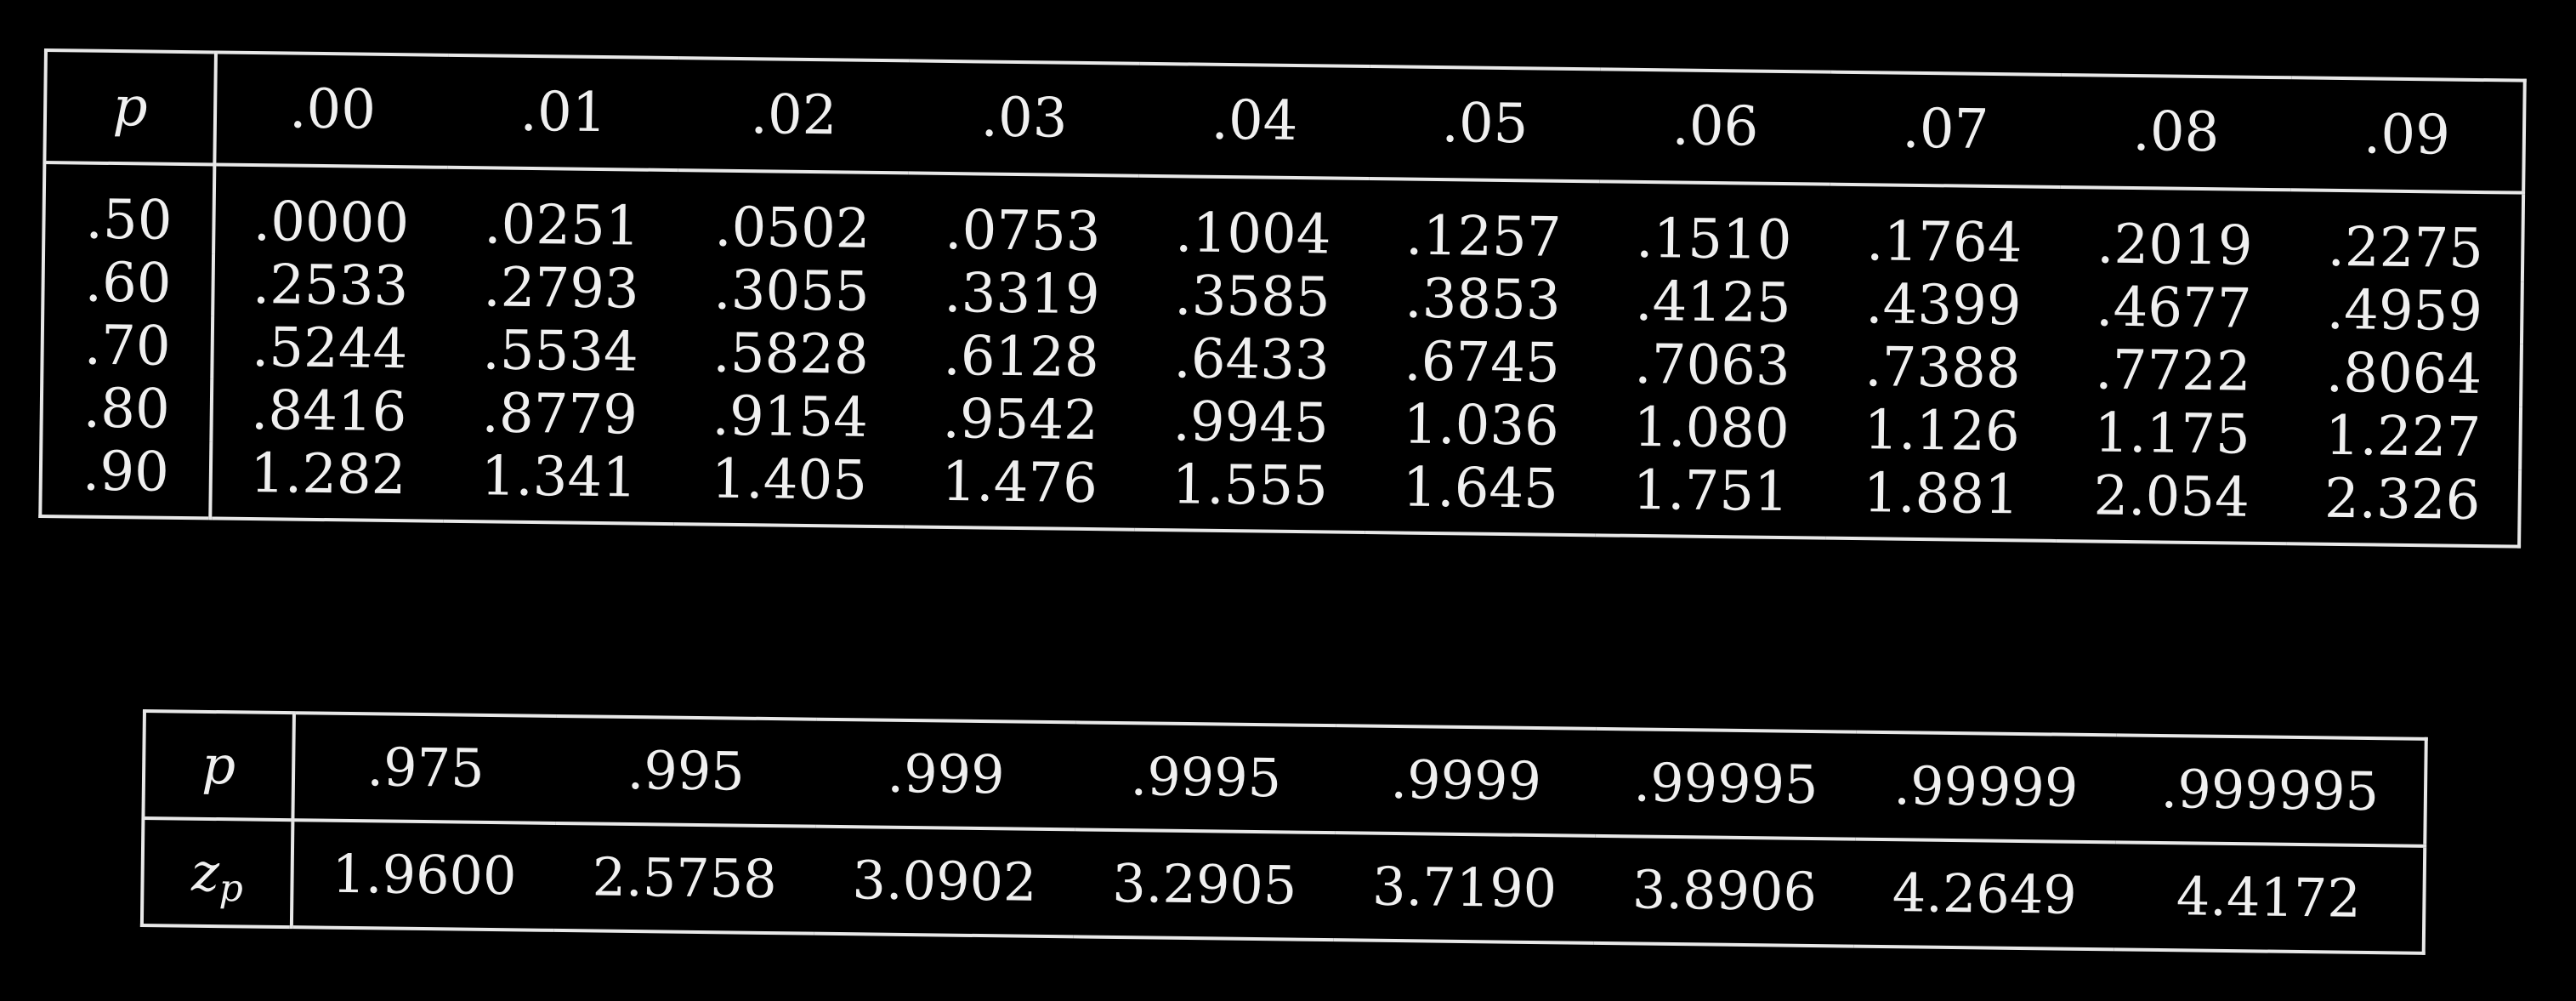  Describe the element at coordinates (2404, 374) in the screenshot. I see `table-cell: .8064` at that location.